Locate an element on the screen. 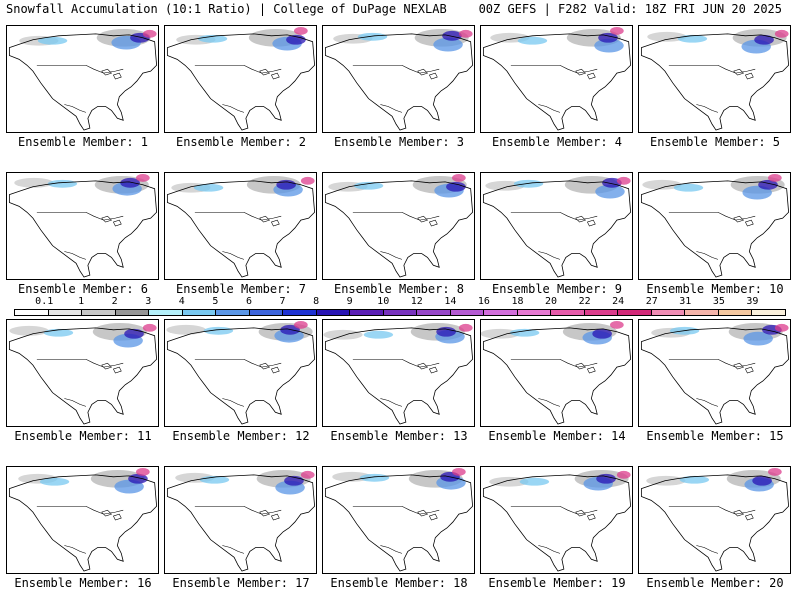 This screenshot has width=800, height=600. ensemble-member-label: Ensemble Member: 14 is located at coordinates (557, 436).